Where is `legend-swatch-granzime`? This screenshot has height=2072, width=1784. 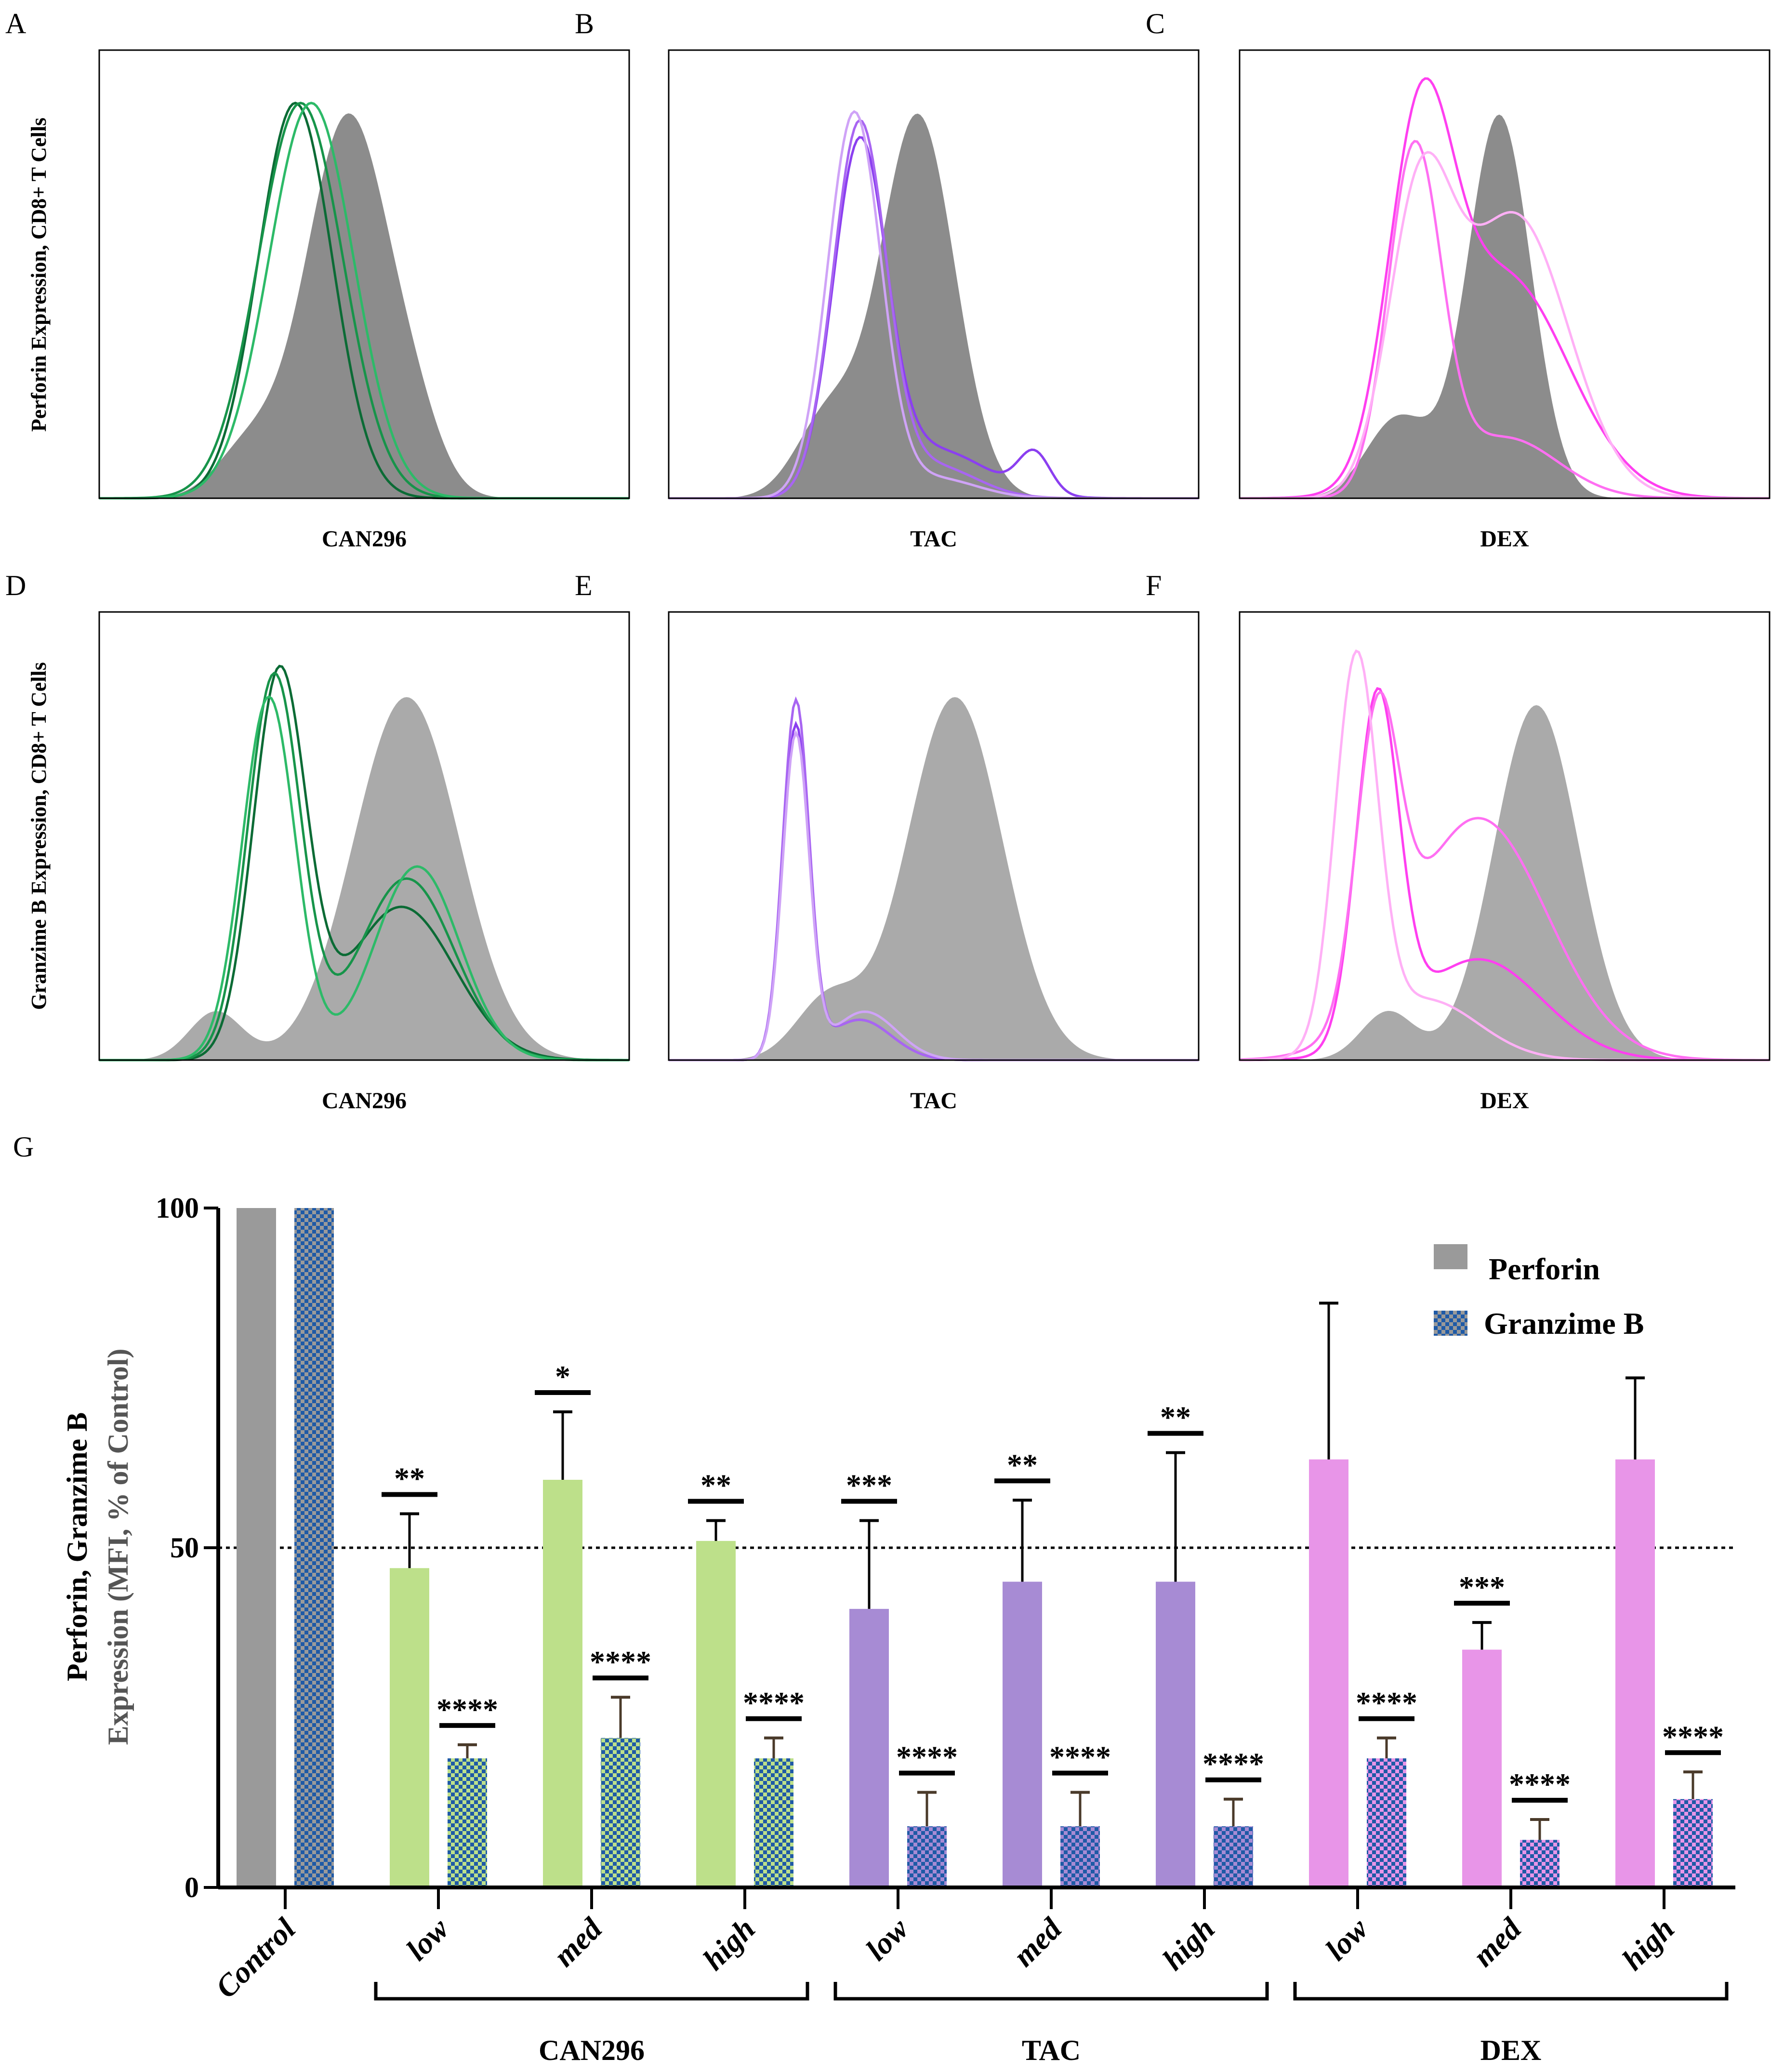 legend-swatch-granzime is located at coordinates (1450, 1323).